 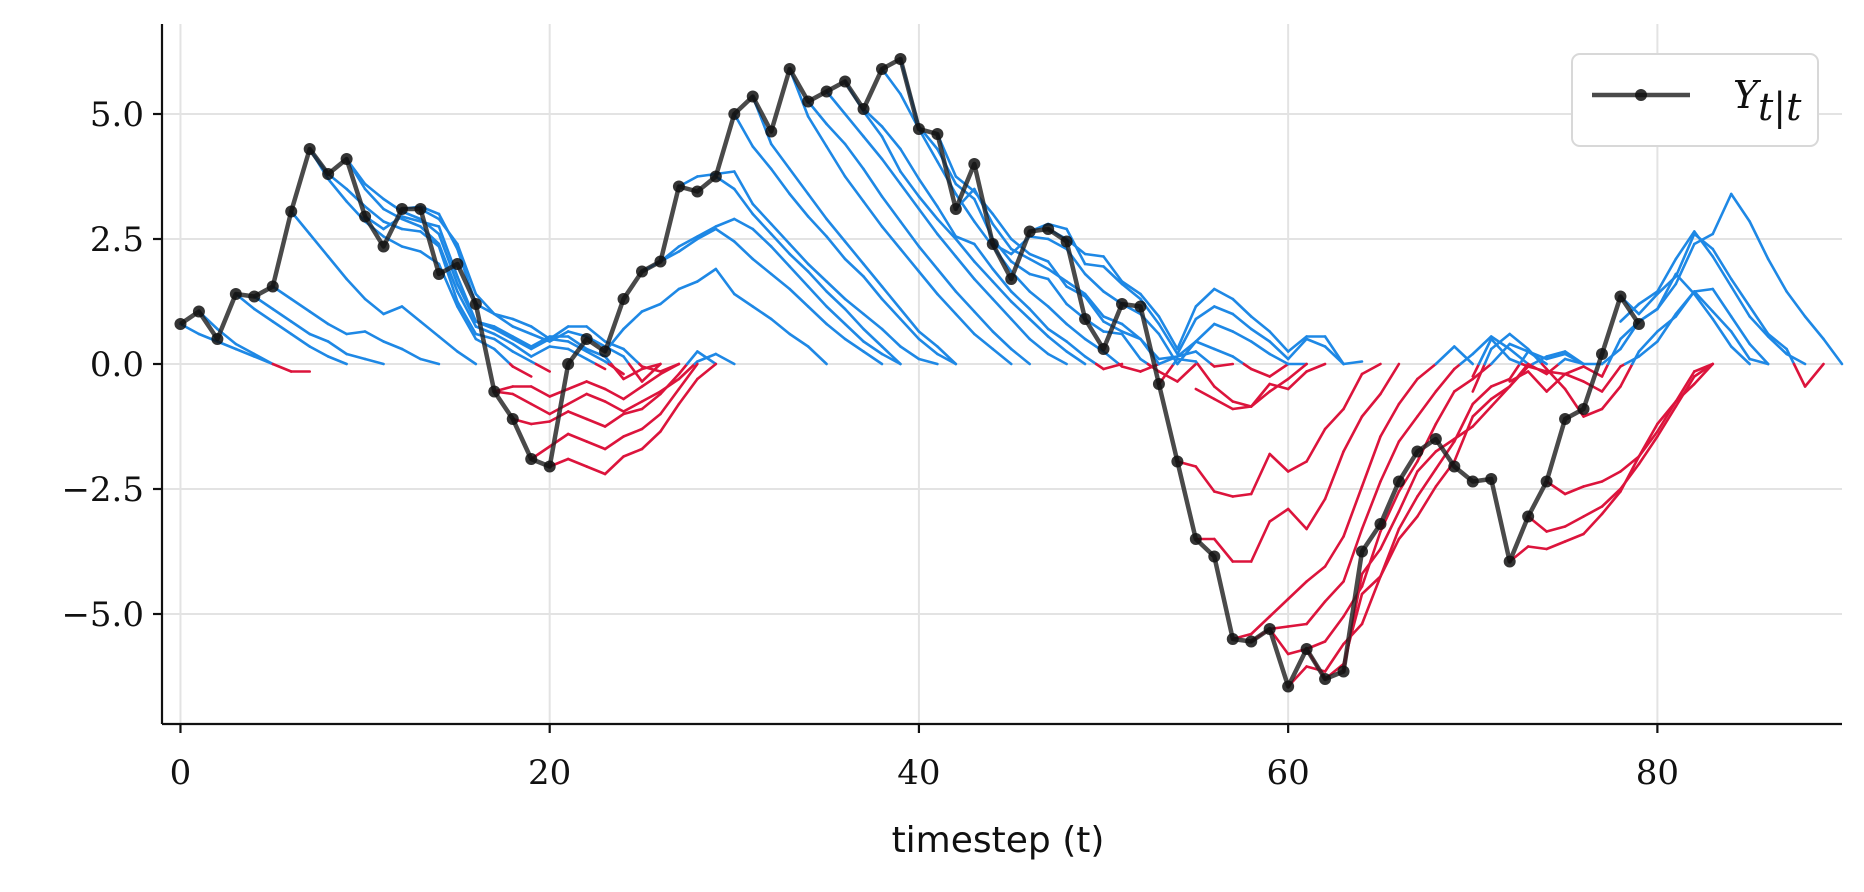 I want to click on series-1-segment, so click(x=282, y=367).